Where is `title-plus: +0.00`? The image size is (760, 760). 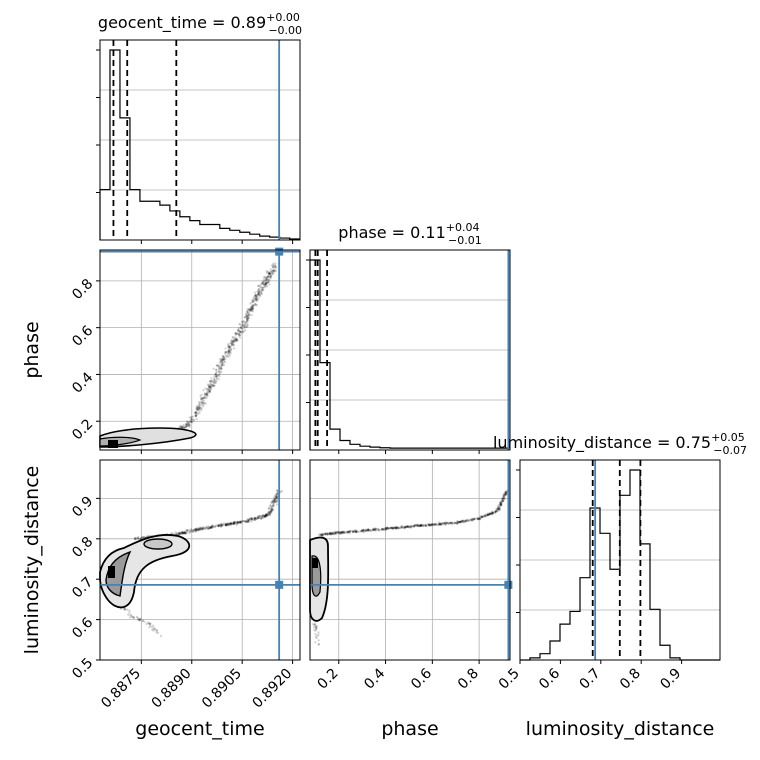
title-plus: +0.00 is located at coordinates (283, 17).